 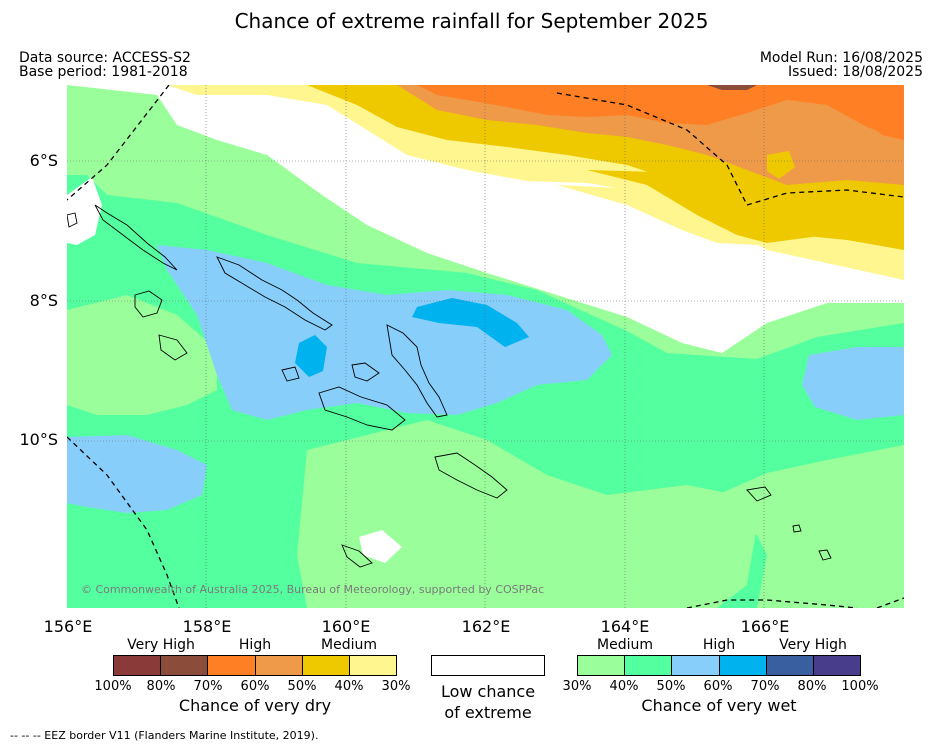 What do you see at coordinates (813, 645) in the screenshot?
I see `wet-level-very-high: Very High` at bounding box center [813, 645].